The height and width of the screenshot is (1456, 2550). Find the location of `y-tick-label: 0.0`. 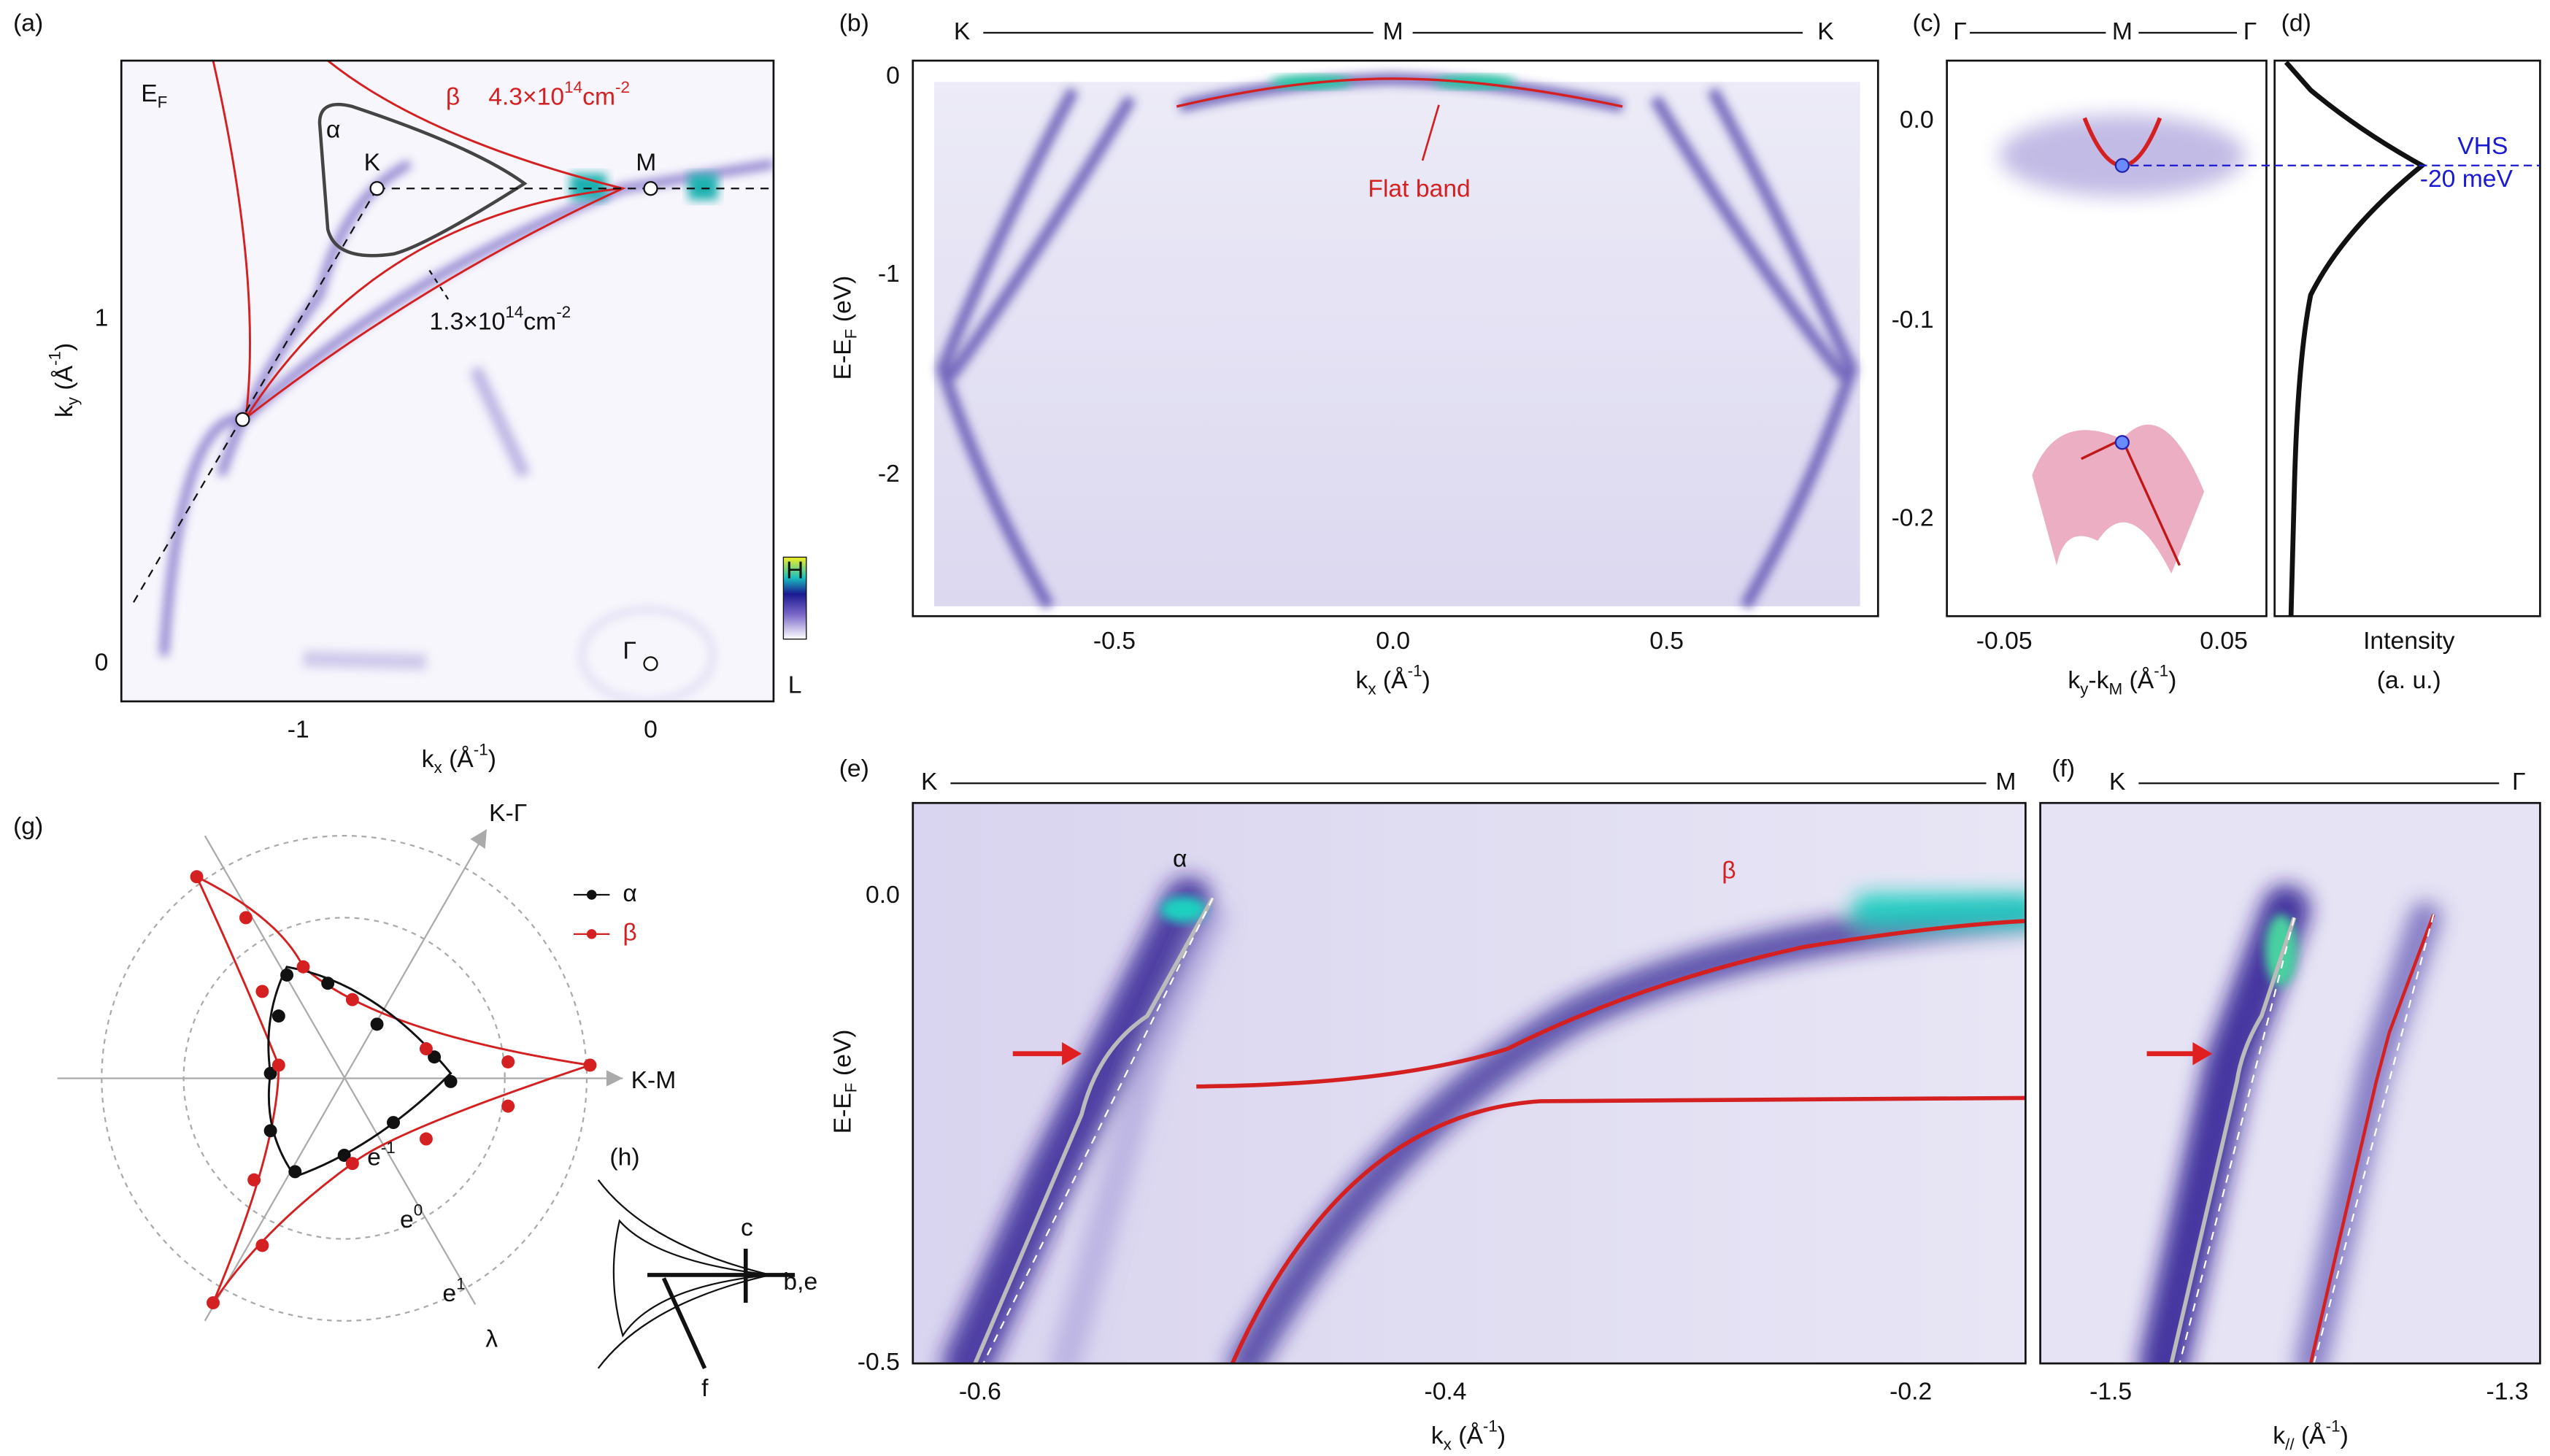

y-tick-label: 0.0 is located at coordinates (883, 896).